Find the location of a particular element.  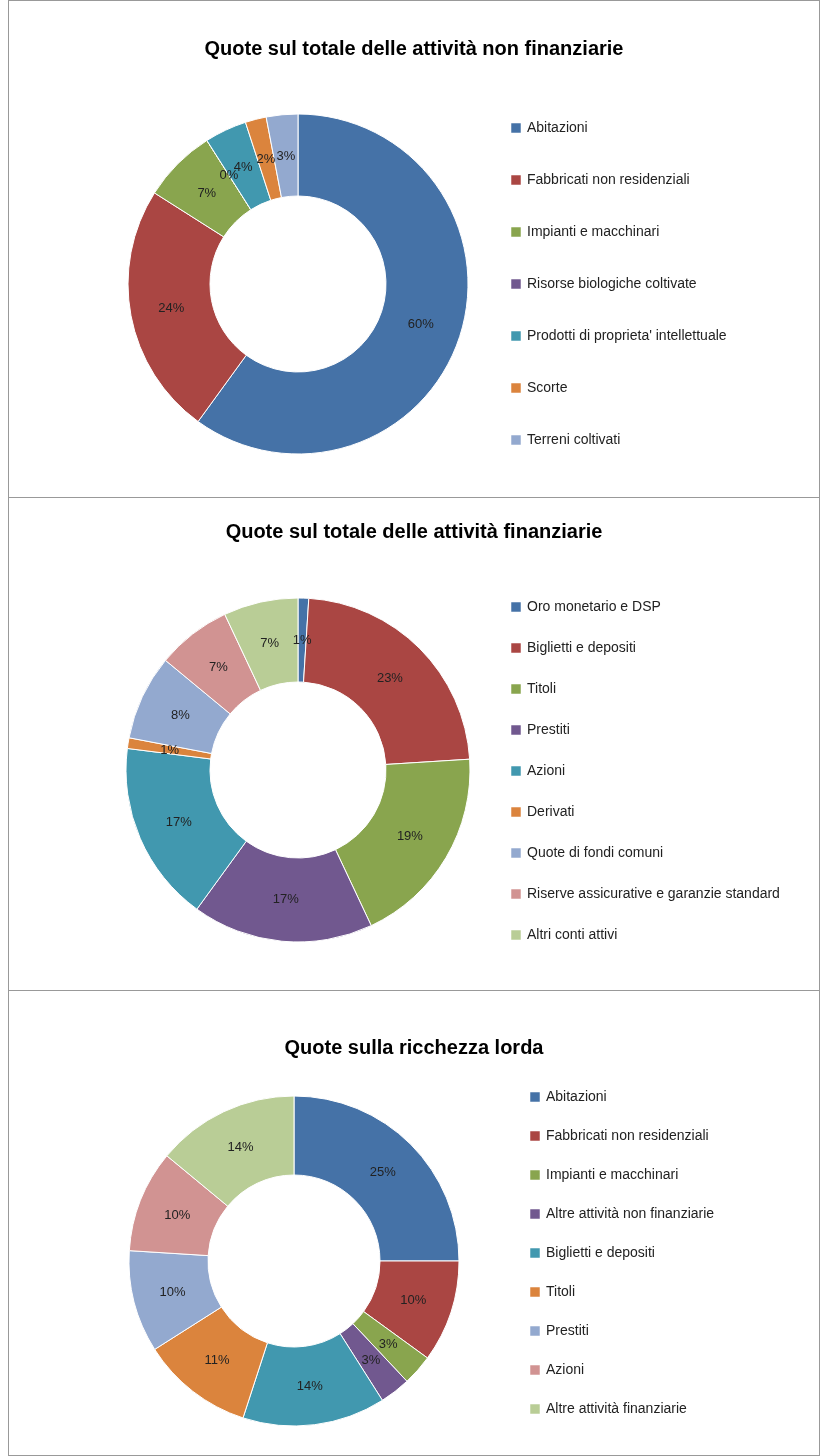

legend-label: Terreni coltivati is located at coordinates (574, 439).